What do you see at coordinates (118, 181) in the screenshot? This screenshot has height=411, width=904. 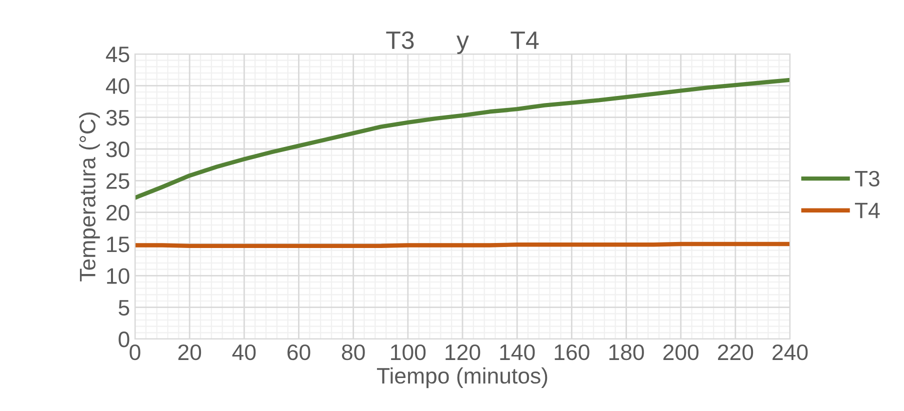 I see `y-tick-label: 25` at bounding box center [118, 181].